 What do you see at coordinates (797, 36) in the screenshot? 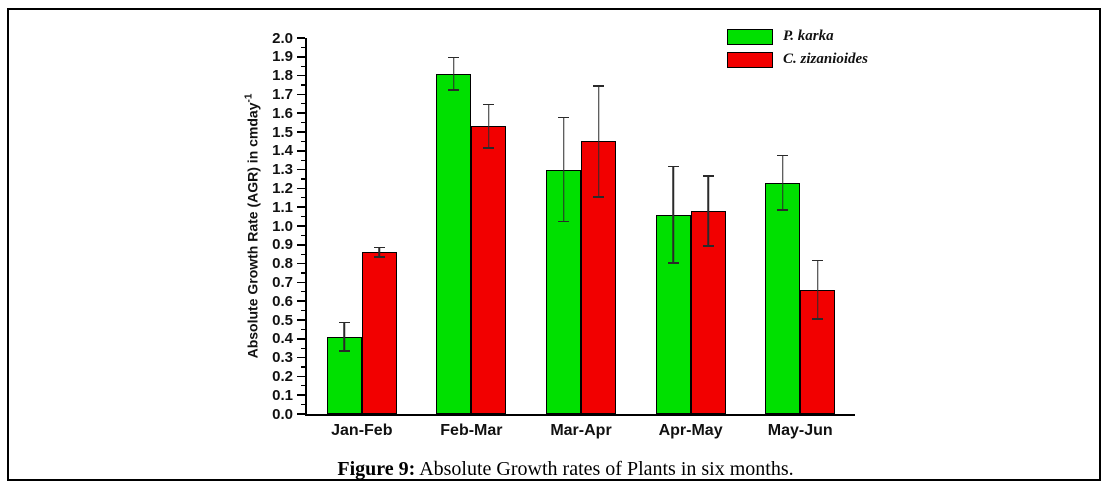
I see `legend-item-pkarka: P. karka` at bounding box center [797, 36].